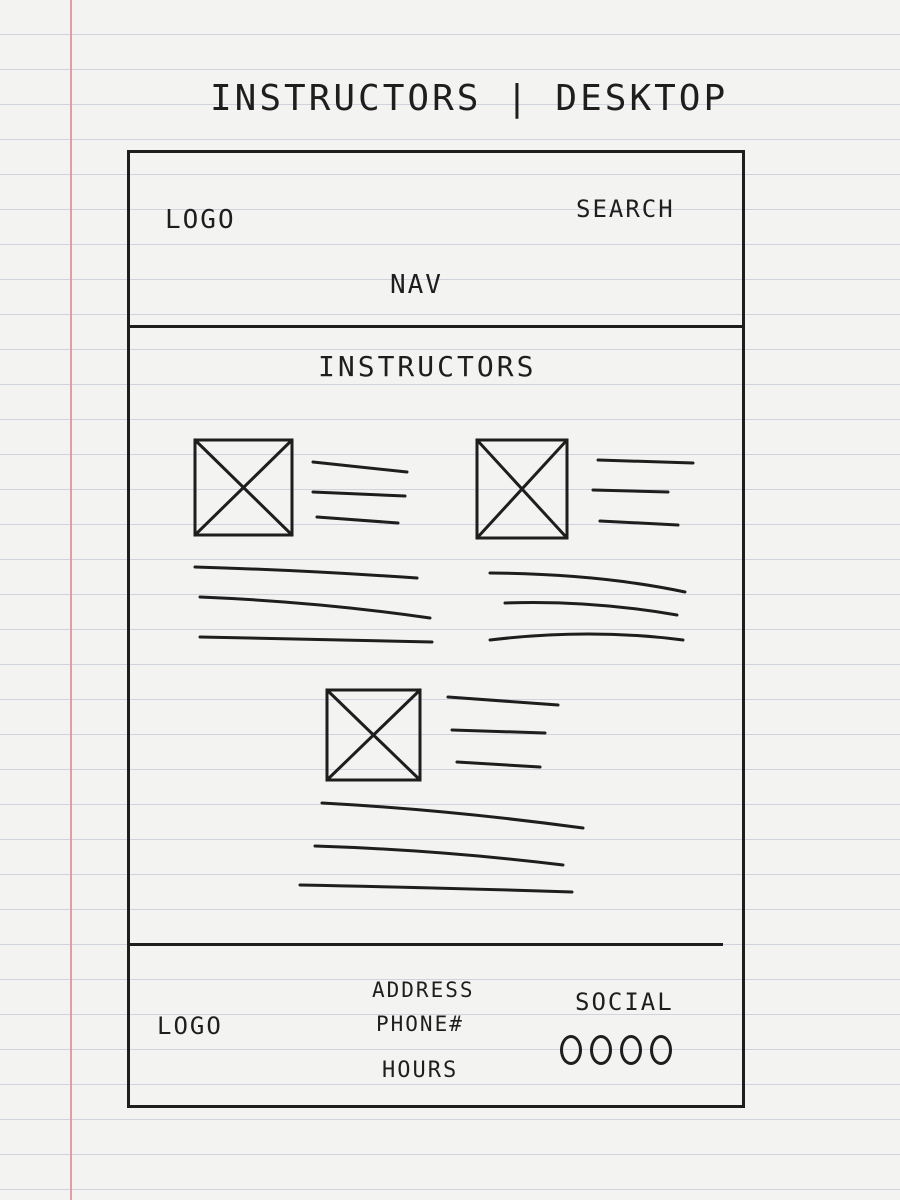  What do you see at coordinates (624, 1002) in the screenshot?
I see `footer-social-label: SOCIAL` at bounding box center [624, 1002].